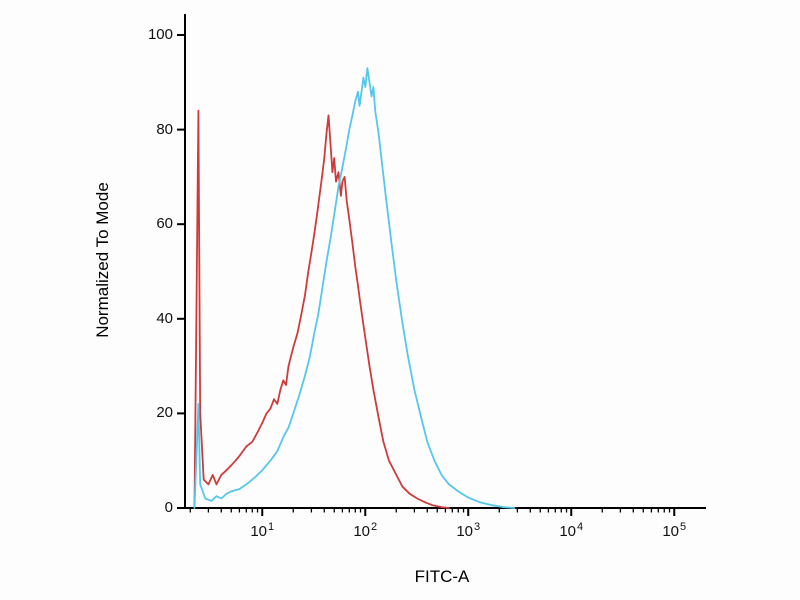  I want to click on y-tick-label: 100, so click(160, 34).